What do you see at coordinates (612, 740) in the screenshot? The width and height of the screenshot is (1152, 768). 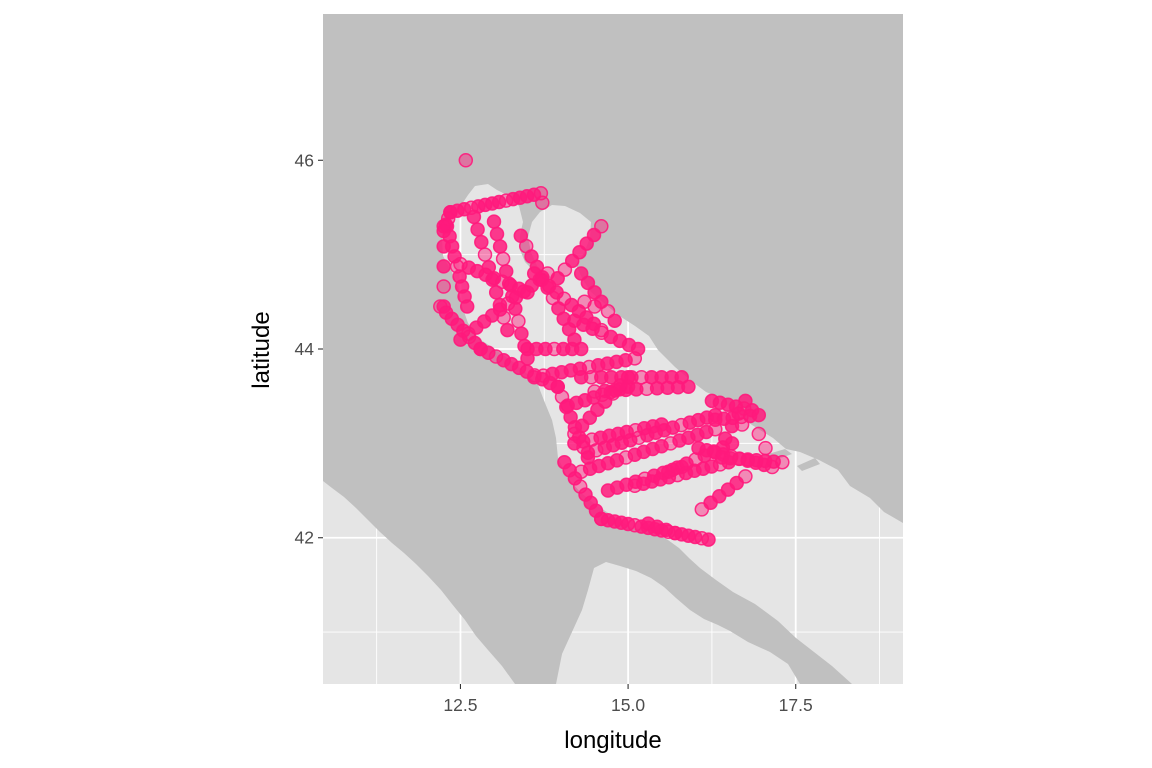 I see `x-axis-title: longitude` at bounding box center [612, 740].